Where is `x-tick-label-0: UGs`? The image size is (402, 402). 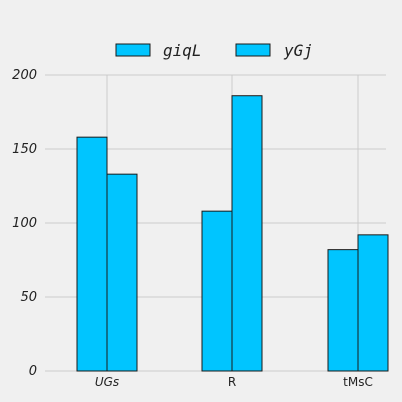
x-tick-label-0: UGs is located at coordinates (107, 382).